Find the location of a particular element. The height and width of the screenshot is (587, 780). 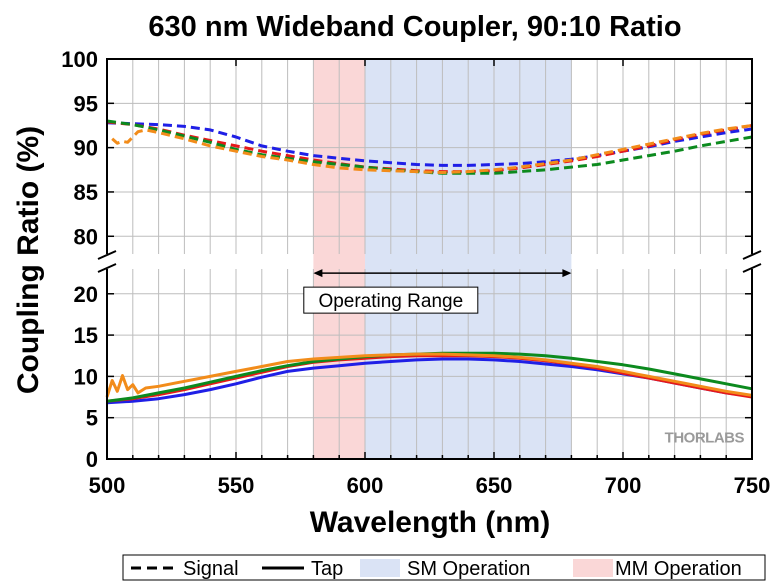

thorlabs-watermark-logo: THORLABS is located at coordinates (705, 437).